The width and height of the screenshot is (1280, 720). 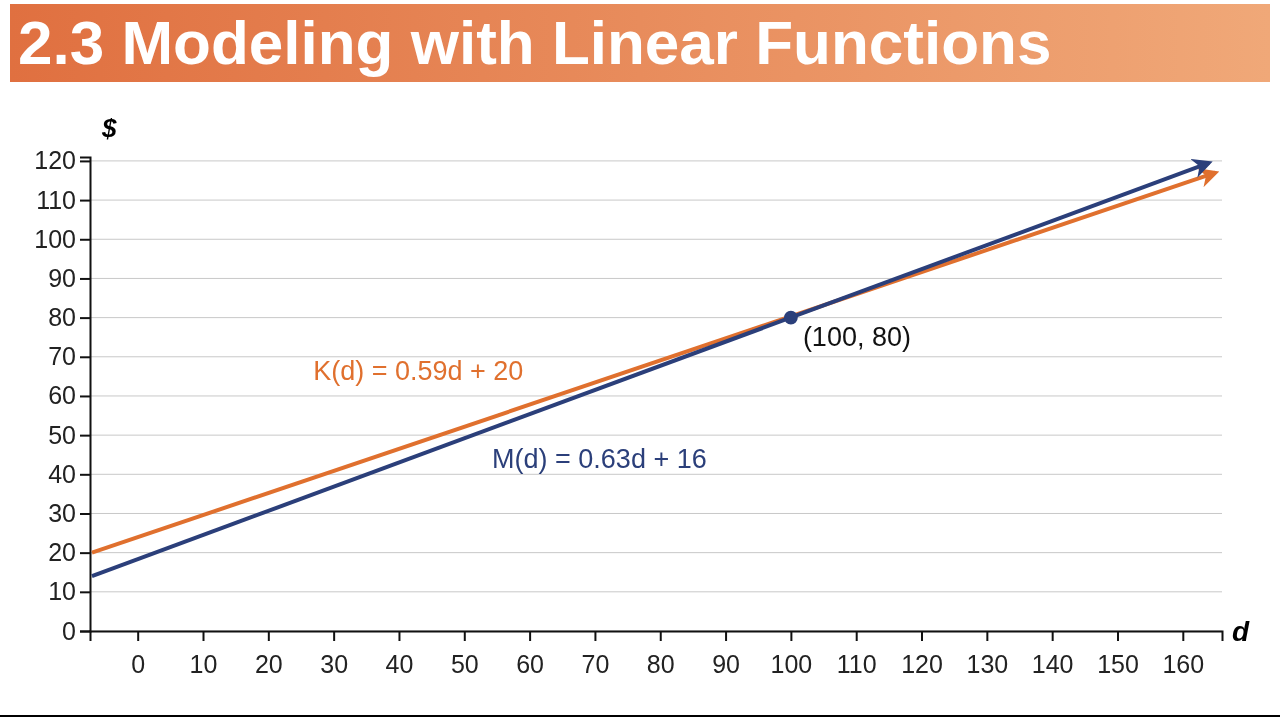 I want to click on x-tick-label: 30, so click(x=334, y=663).